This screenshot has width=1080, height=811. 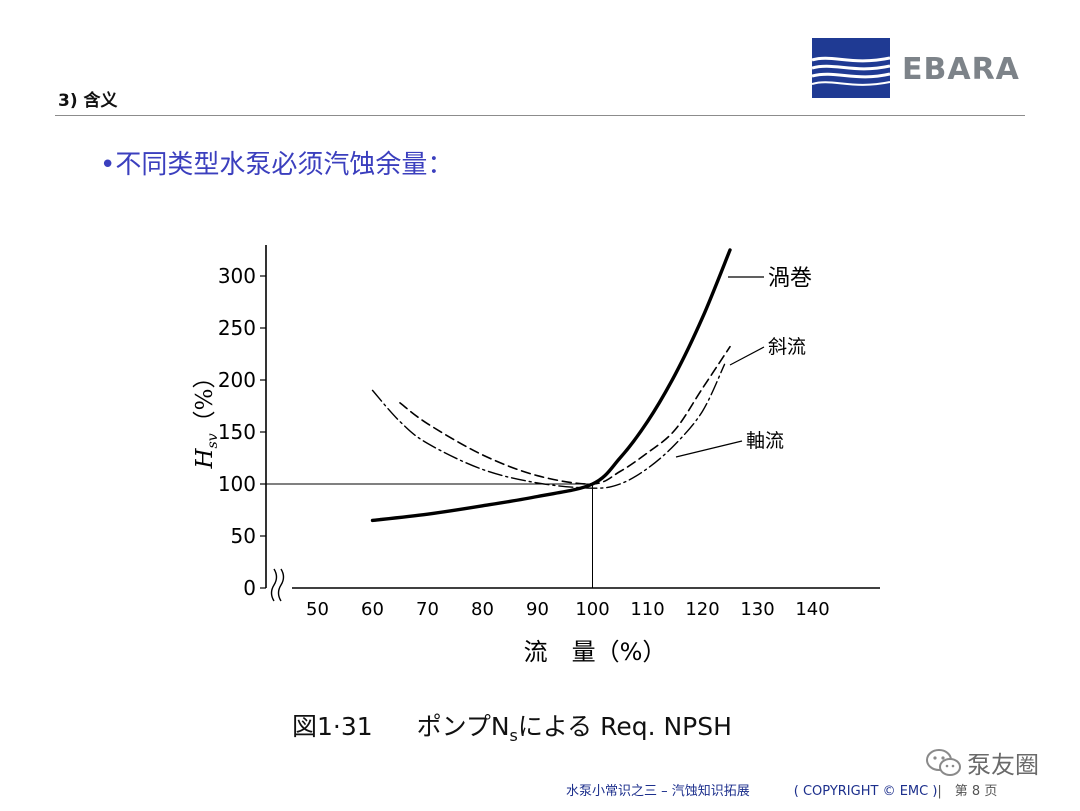 What do you see at coordinates (592, 609) in the screenshot?
I see `x-tick-label: 100` at bounding box center [592, 609].